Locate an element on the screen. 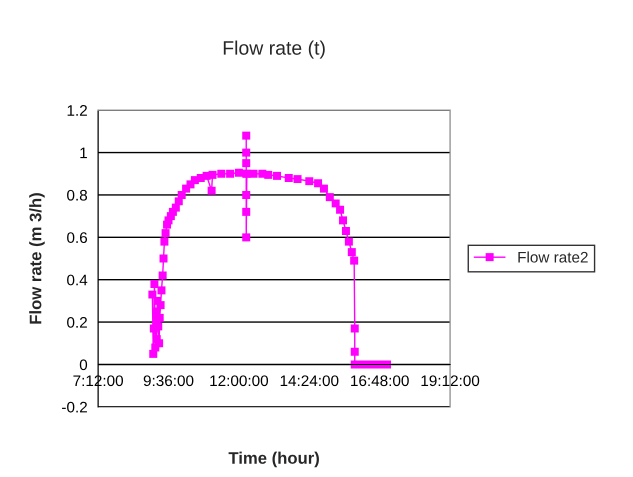 The height and width of the screenshot is (477, 633). x-tick-label: 9:36:00 is located at coordinates (169, 380).